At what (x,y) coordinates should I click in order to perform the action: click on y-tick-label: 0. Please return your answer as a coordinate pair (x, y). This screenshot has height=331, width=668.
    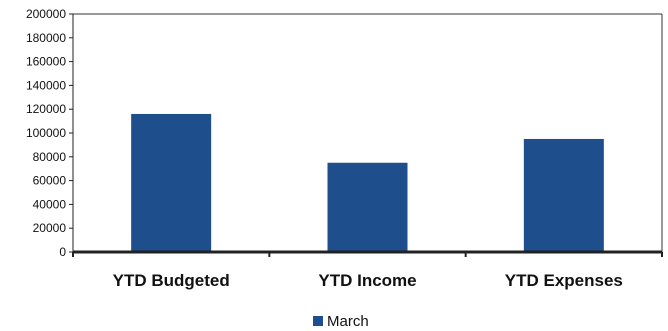
    Looking at the image, I should click on (62, 252).